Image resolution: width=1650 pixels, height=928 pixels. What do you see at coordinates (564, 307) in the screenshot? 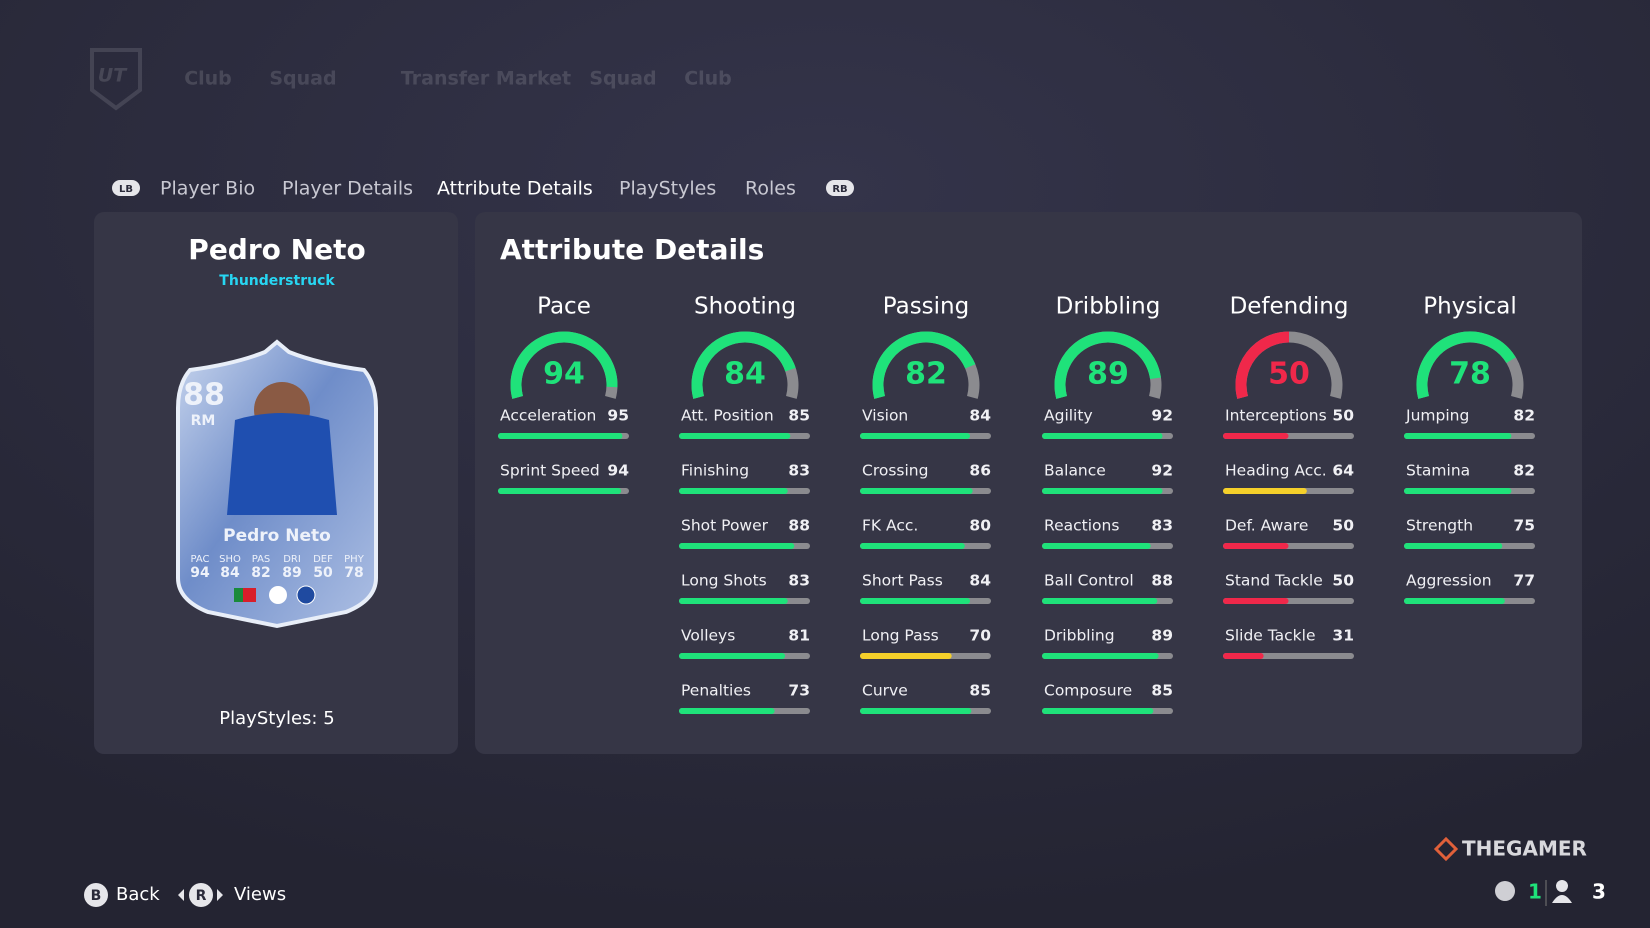
I see `group-name: Pace` at bounding box center [564, 307].